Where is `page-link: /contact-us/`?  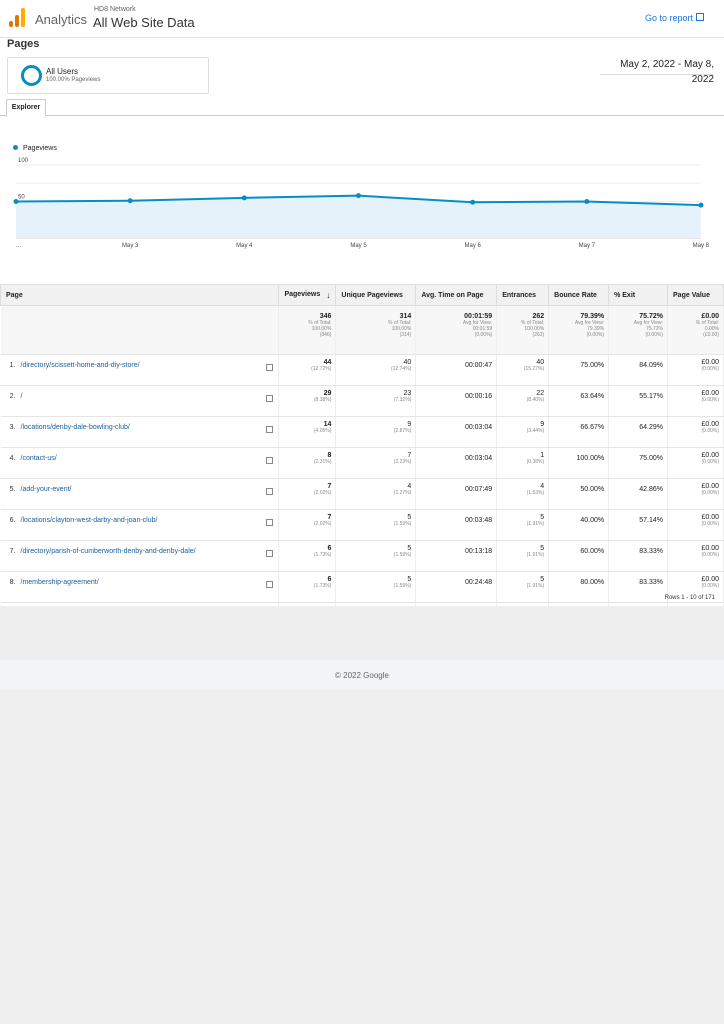 page-link: /contact-us/ is located at coordinates (38, 458).